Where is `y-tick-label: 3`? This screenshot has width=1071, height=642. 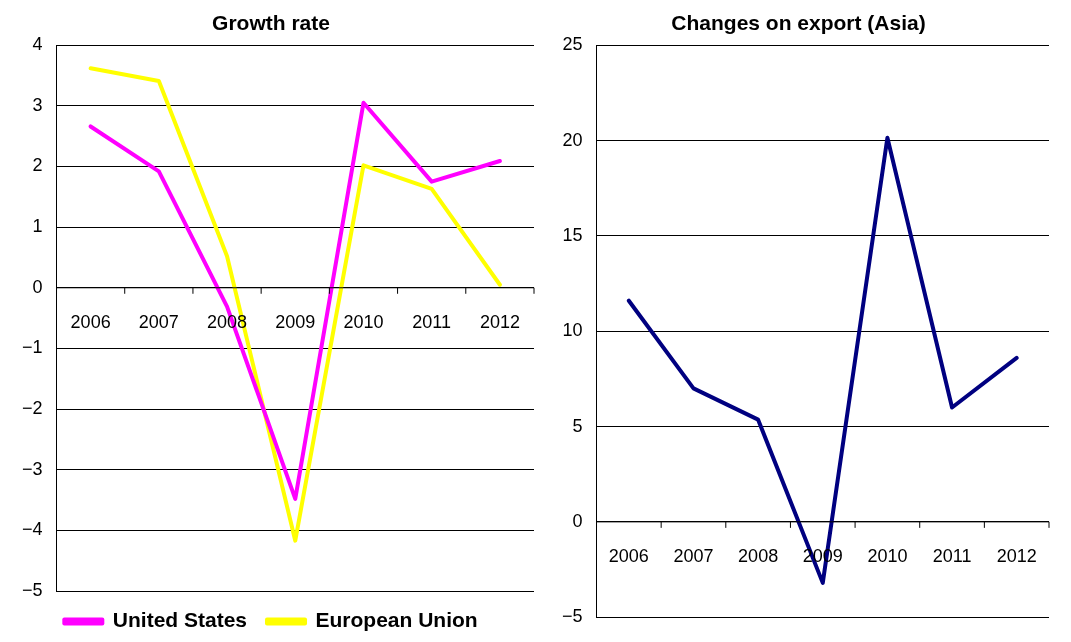 y-tick-label: 3 is located at coordinates (37, 104).